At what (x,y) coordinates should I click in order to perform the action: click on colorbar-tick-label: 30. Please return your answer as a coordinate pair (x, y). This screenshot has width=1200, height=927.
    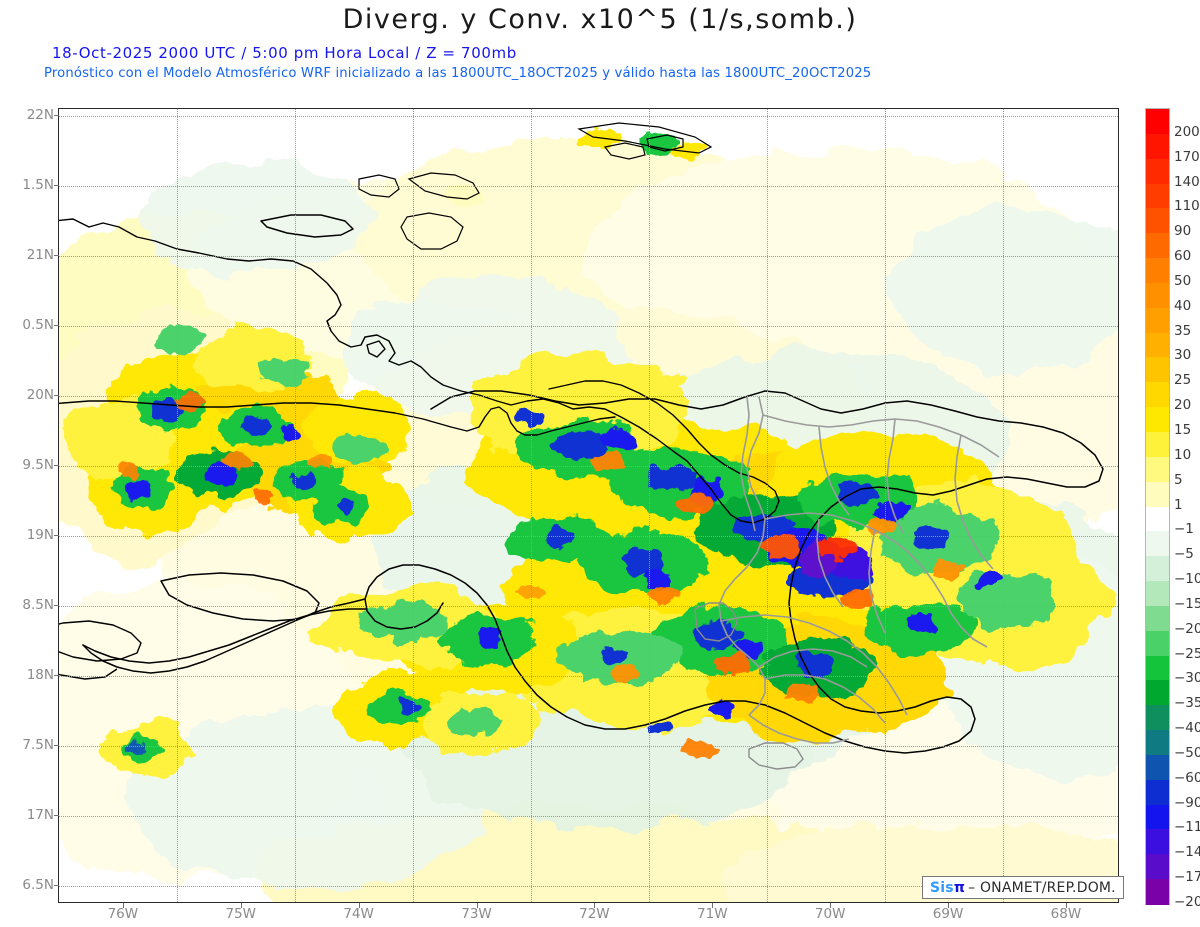
    Looking at the image, I should click on (1183, 355).